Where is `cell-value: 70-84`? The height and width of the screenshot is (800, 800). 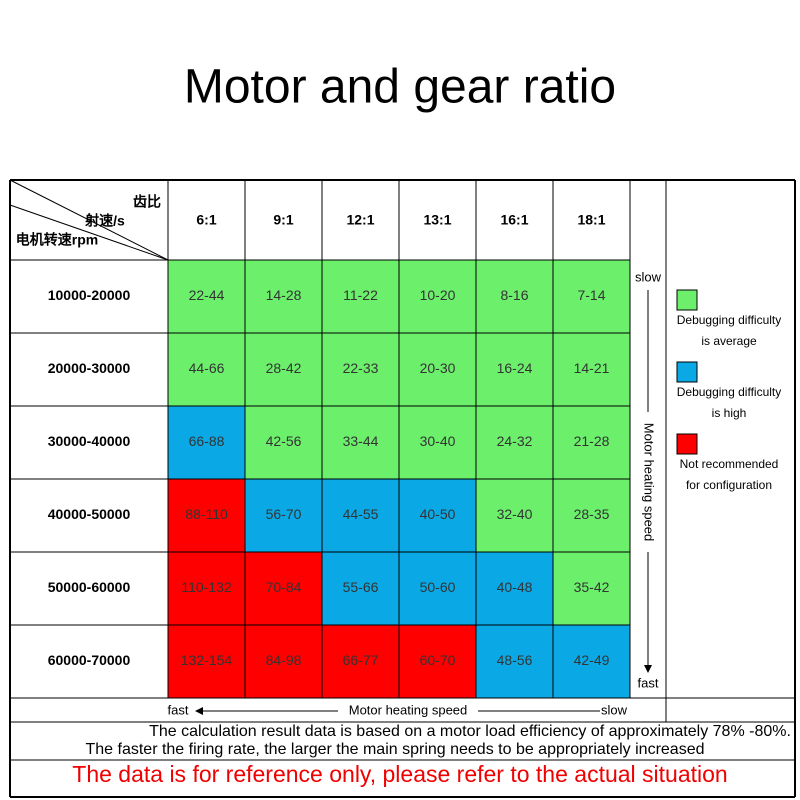 cell-value: 70-84 is located at coordinates (284, 587).